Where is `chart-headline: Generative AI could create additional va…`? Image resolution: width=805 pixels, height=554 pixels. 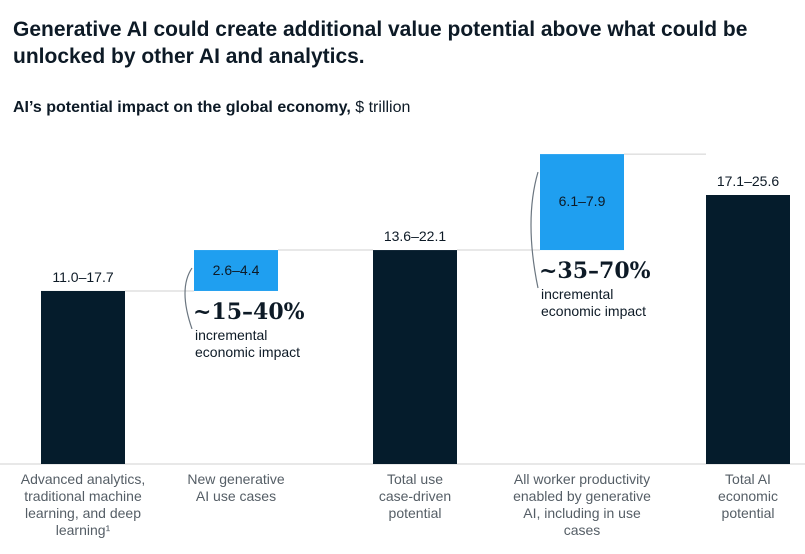 chart-headline: Generative AI could create additional va… is located at coordinates (380, 43).